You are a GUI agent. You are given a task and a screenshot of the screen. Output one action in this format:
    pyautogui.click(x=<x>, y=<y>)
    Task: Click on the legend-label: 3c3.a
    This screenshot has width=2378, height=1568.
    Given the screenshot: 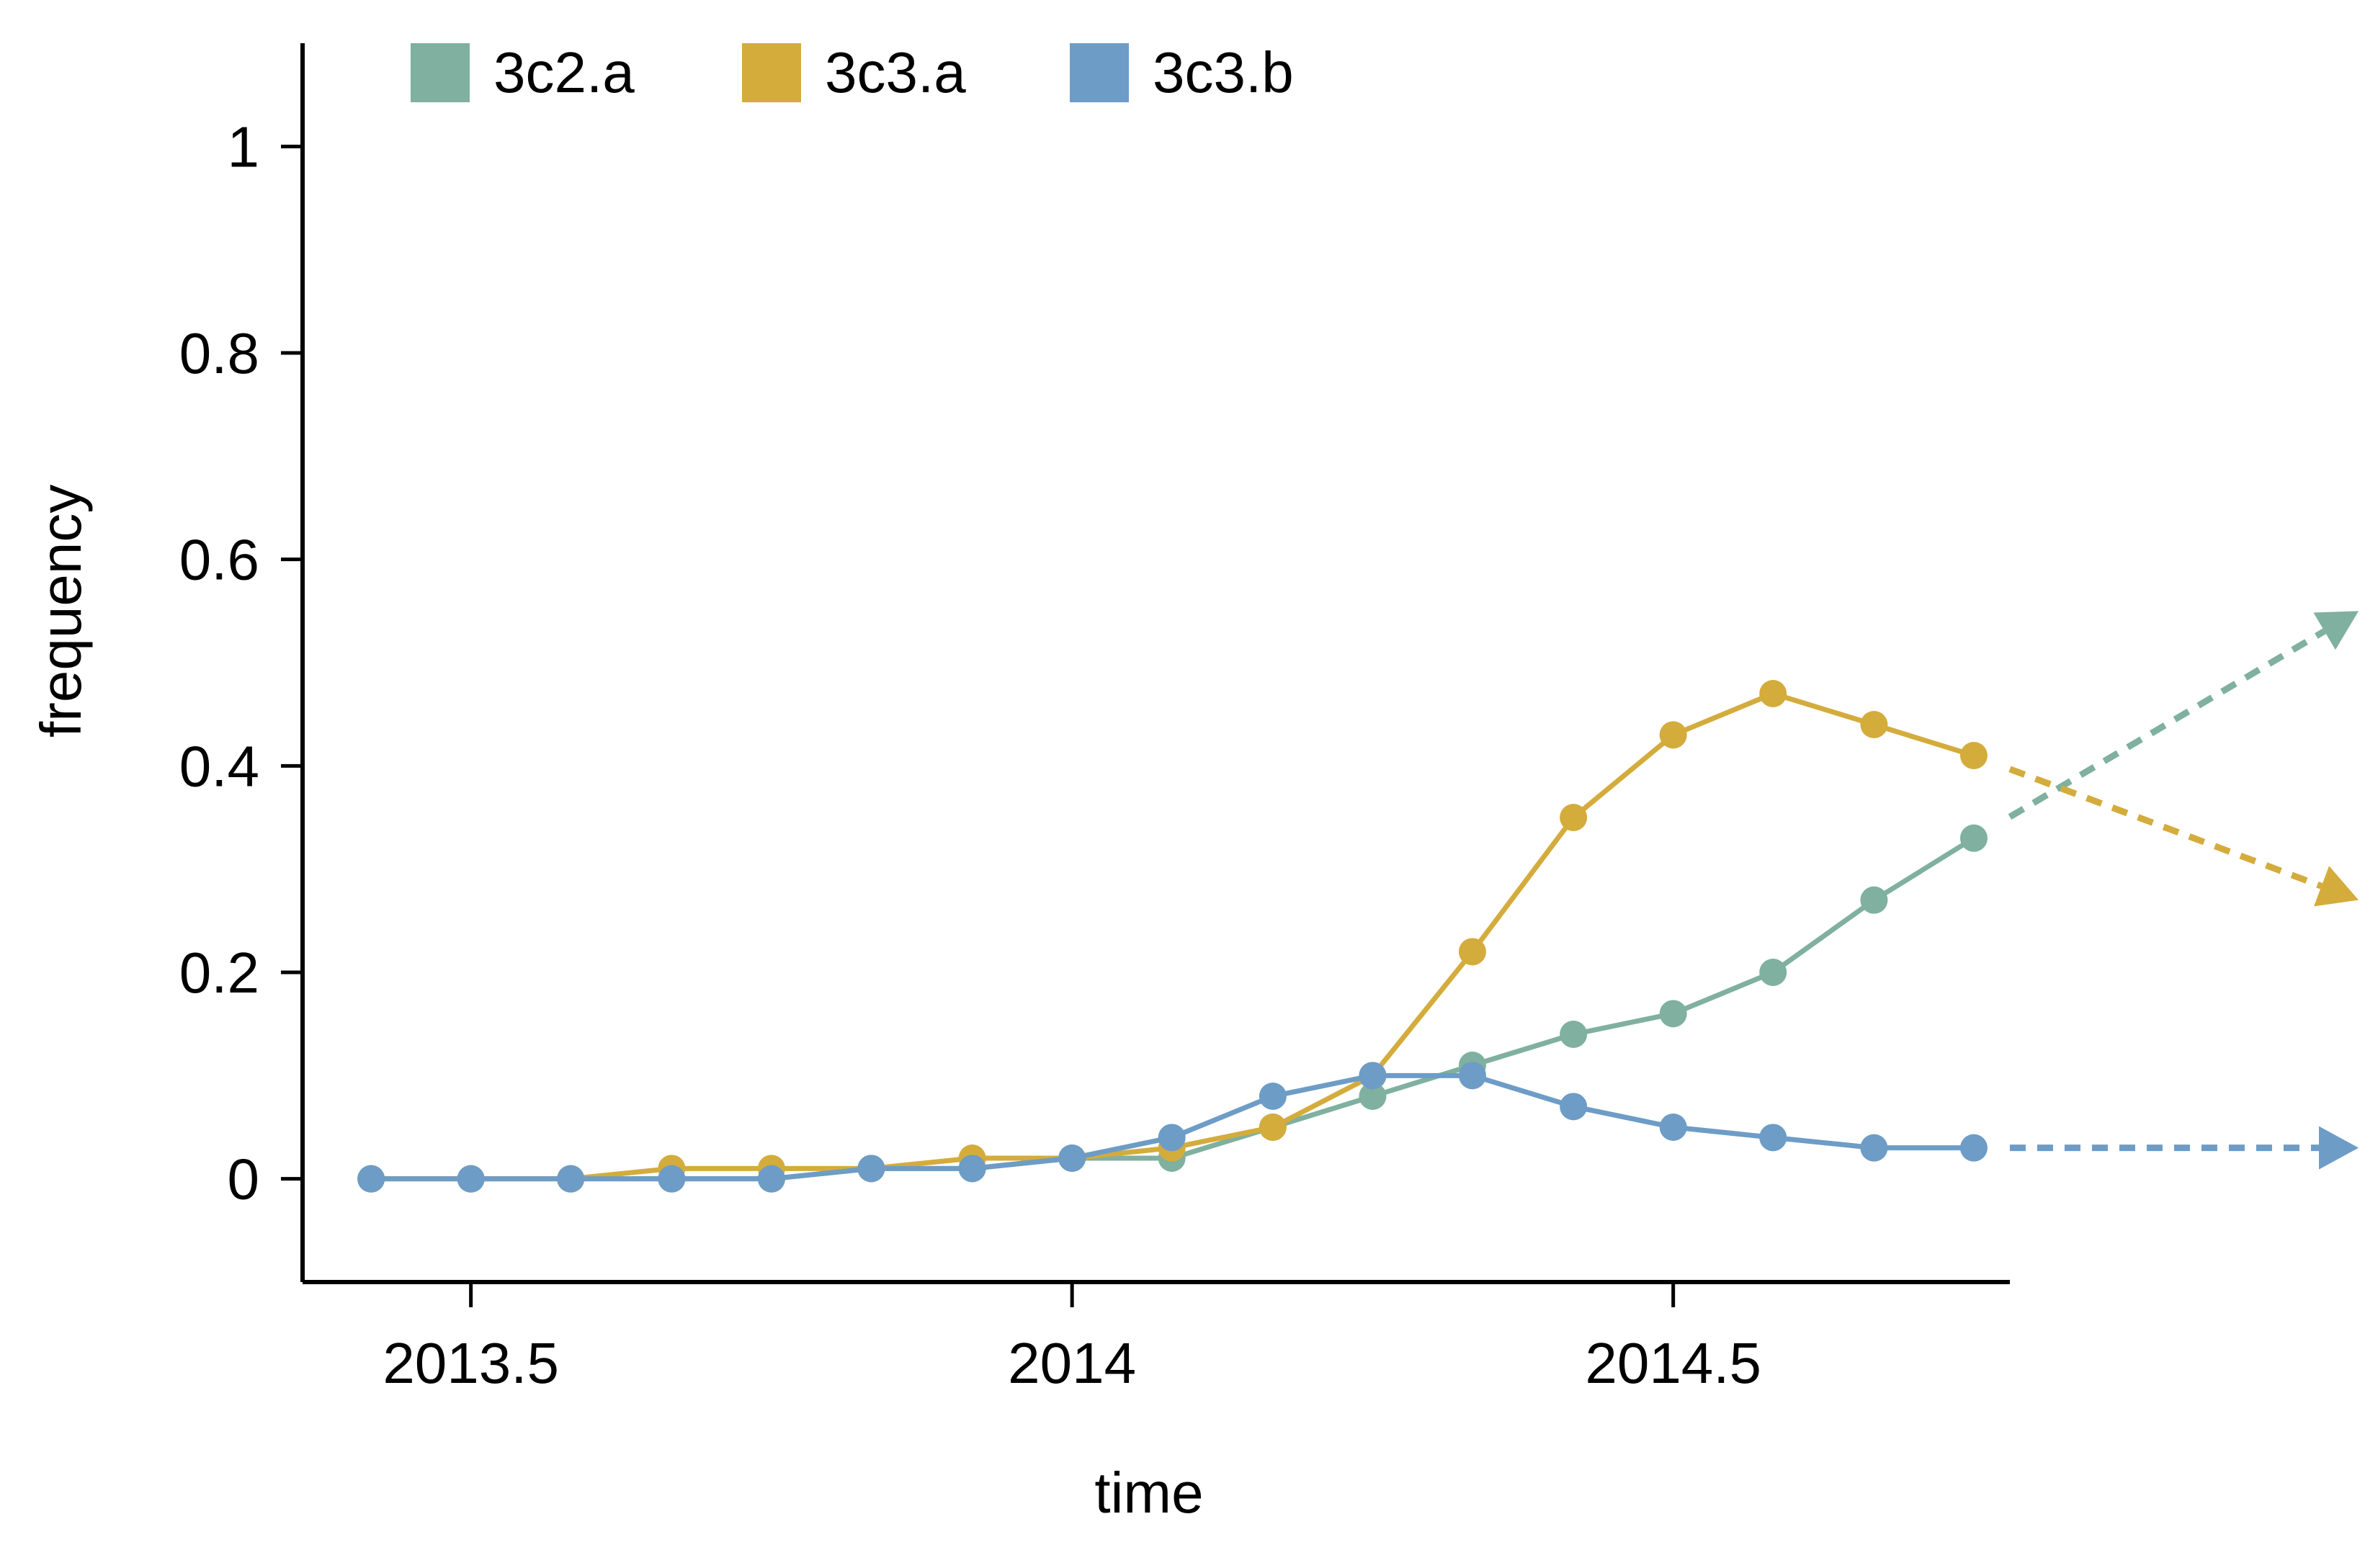 What is the action you would take?
    pyautogui.click(x=895, y=72)
    